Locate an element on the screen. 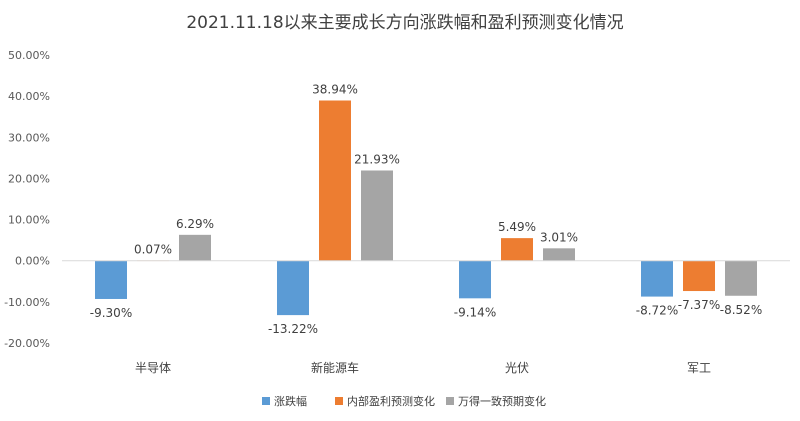 Image resolution: width=800 pixels, height=421 pixels. data-label: 3.01% is located at coordinates (559, 237).